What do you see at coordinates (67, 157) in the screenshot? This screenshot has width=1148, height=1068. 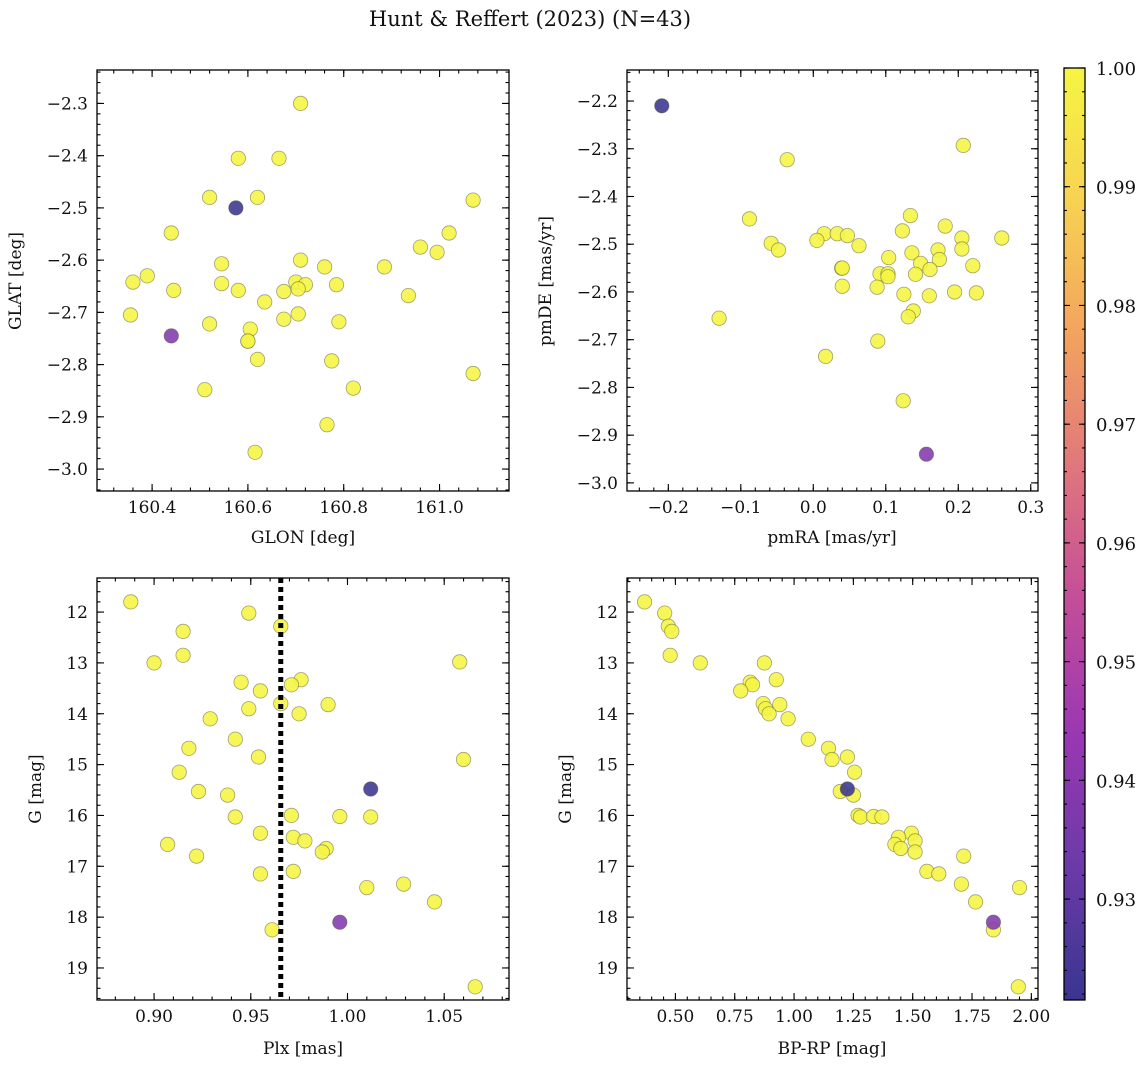 I see `y-tick-label: −2.4` at bounding box center [67, 157].